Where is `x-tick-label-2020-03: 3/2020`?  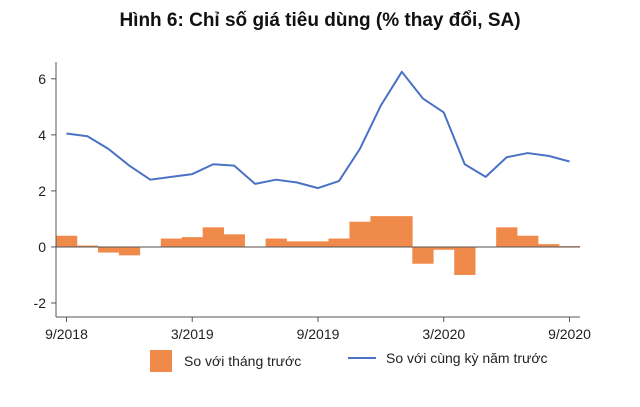
x-tick-label-2020-03: 3/2020 is located at coordinates (443, 334).